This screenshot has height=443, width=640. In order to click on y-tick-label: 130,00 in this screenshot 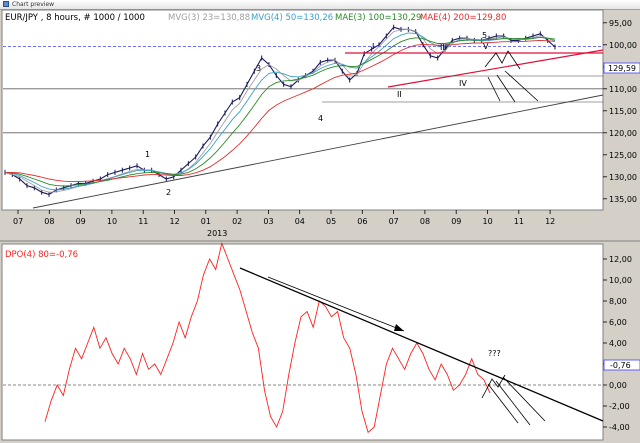, I will do `click(623, 177)`.